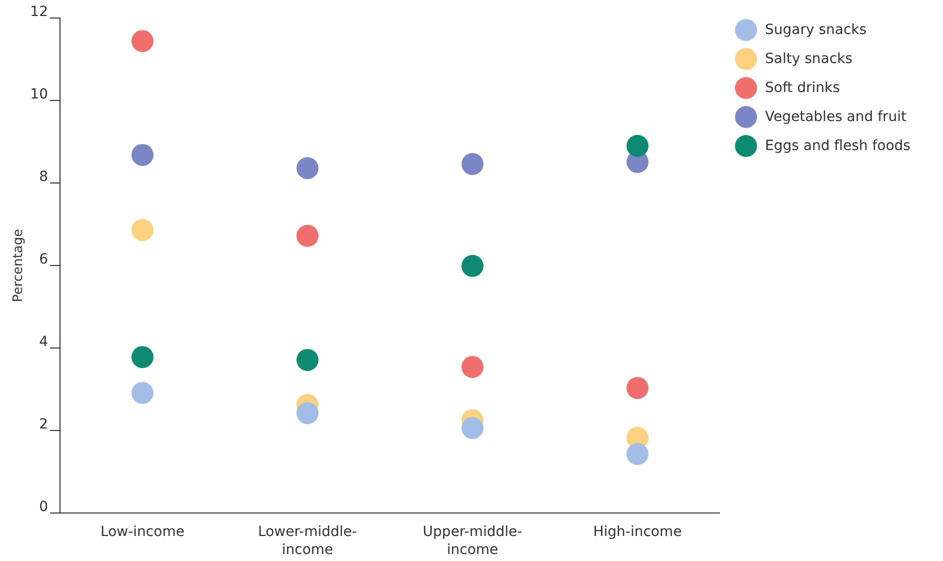 This screenshot has width=943, height=561. I want to click on x-tick-label: Upper-middle-income, so click(472, 541).